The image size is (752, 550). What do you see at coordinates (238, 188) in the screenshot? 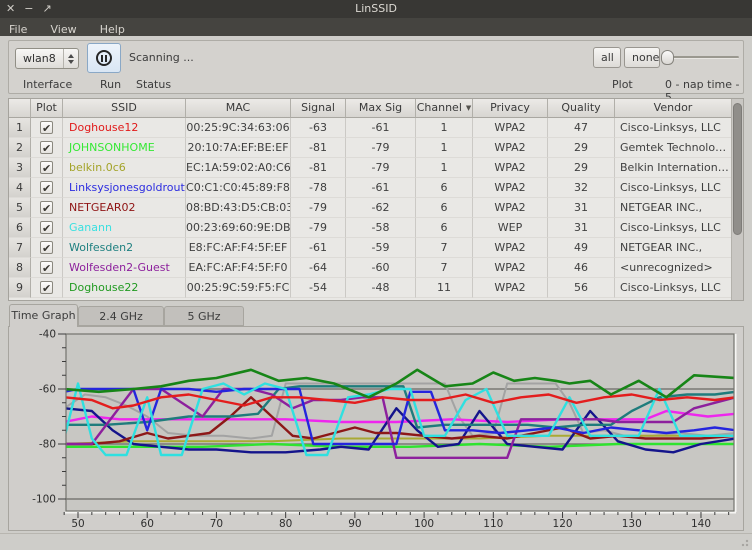
I see `mac-cell: C0:C1:C0:45:89:F8` at bounding box center [238, 188].